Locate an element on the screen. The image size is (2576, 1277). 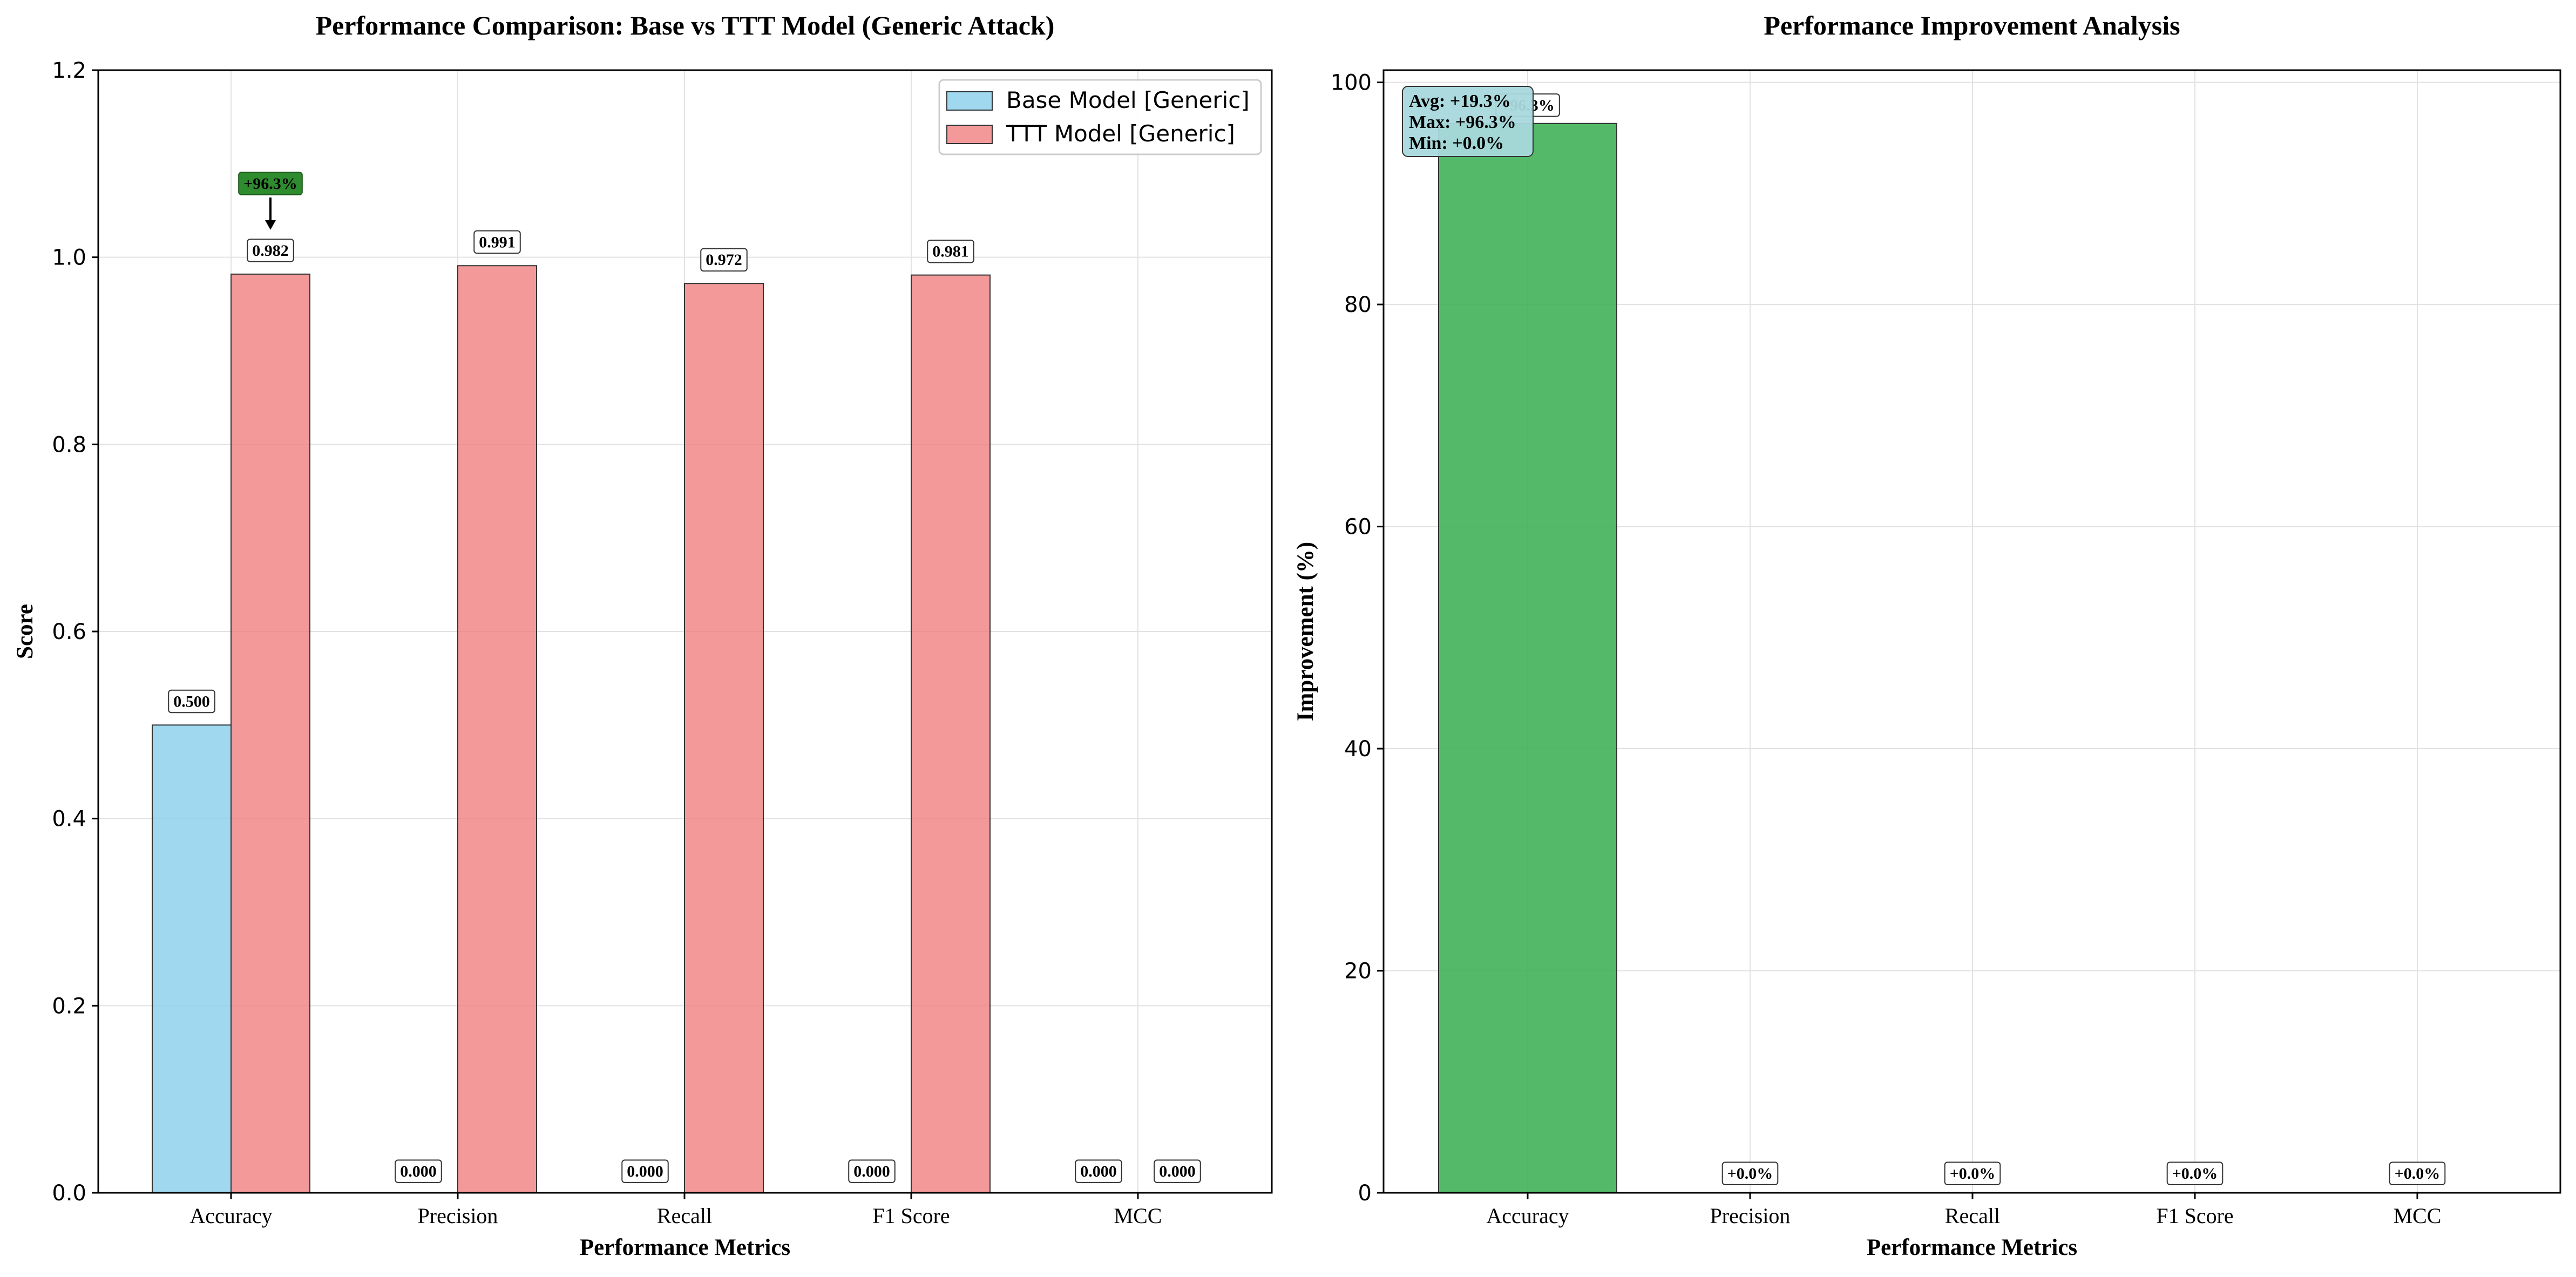
value-label-base-model-generic-f1-score-group: 0.000 is located at coordinates (872, 1171).